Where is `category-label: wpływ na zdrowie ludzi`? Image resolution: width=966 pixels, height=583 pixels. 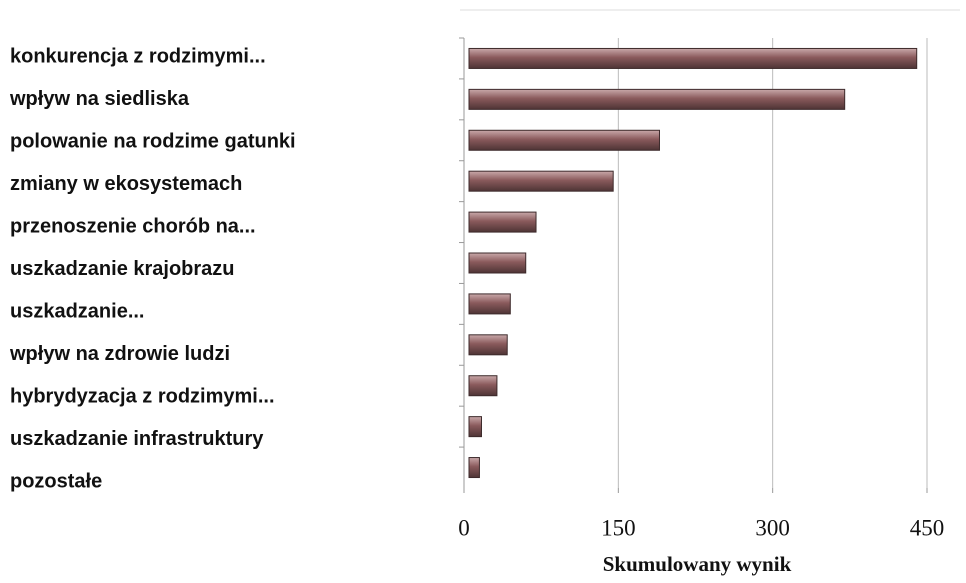 category-label: wpływ na zdrowie ludzi is located at coordinates (119, 354).